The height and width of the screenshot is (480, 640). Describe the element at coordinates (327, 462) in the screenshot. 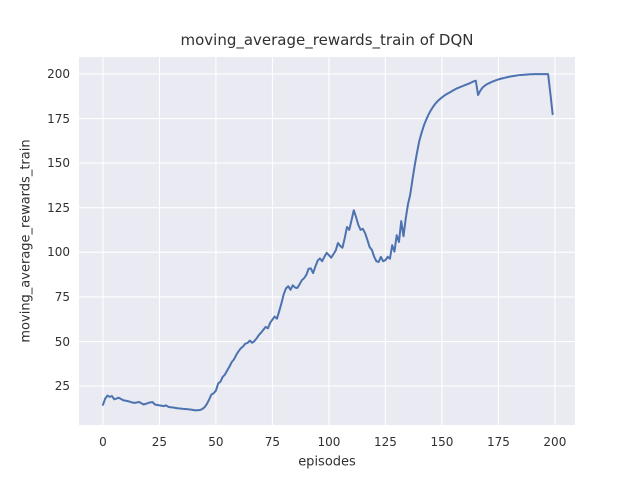

I see `x-axis-label: episodes` at that location.